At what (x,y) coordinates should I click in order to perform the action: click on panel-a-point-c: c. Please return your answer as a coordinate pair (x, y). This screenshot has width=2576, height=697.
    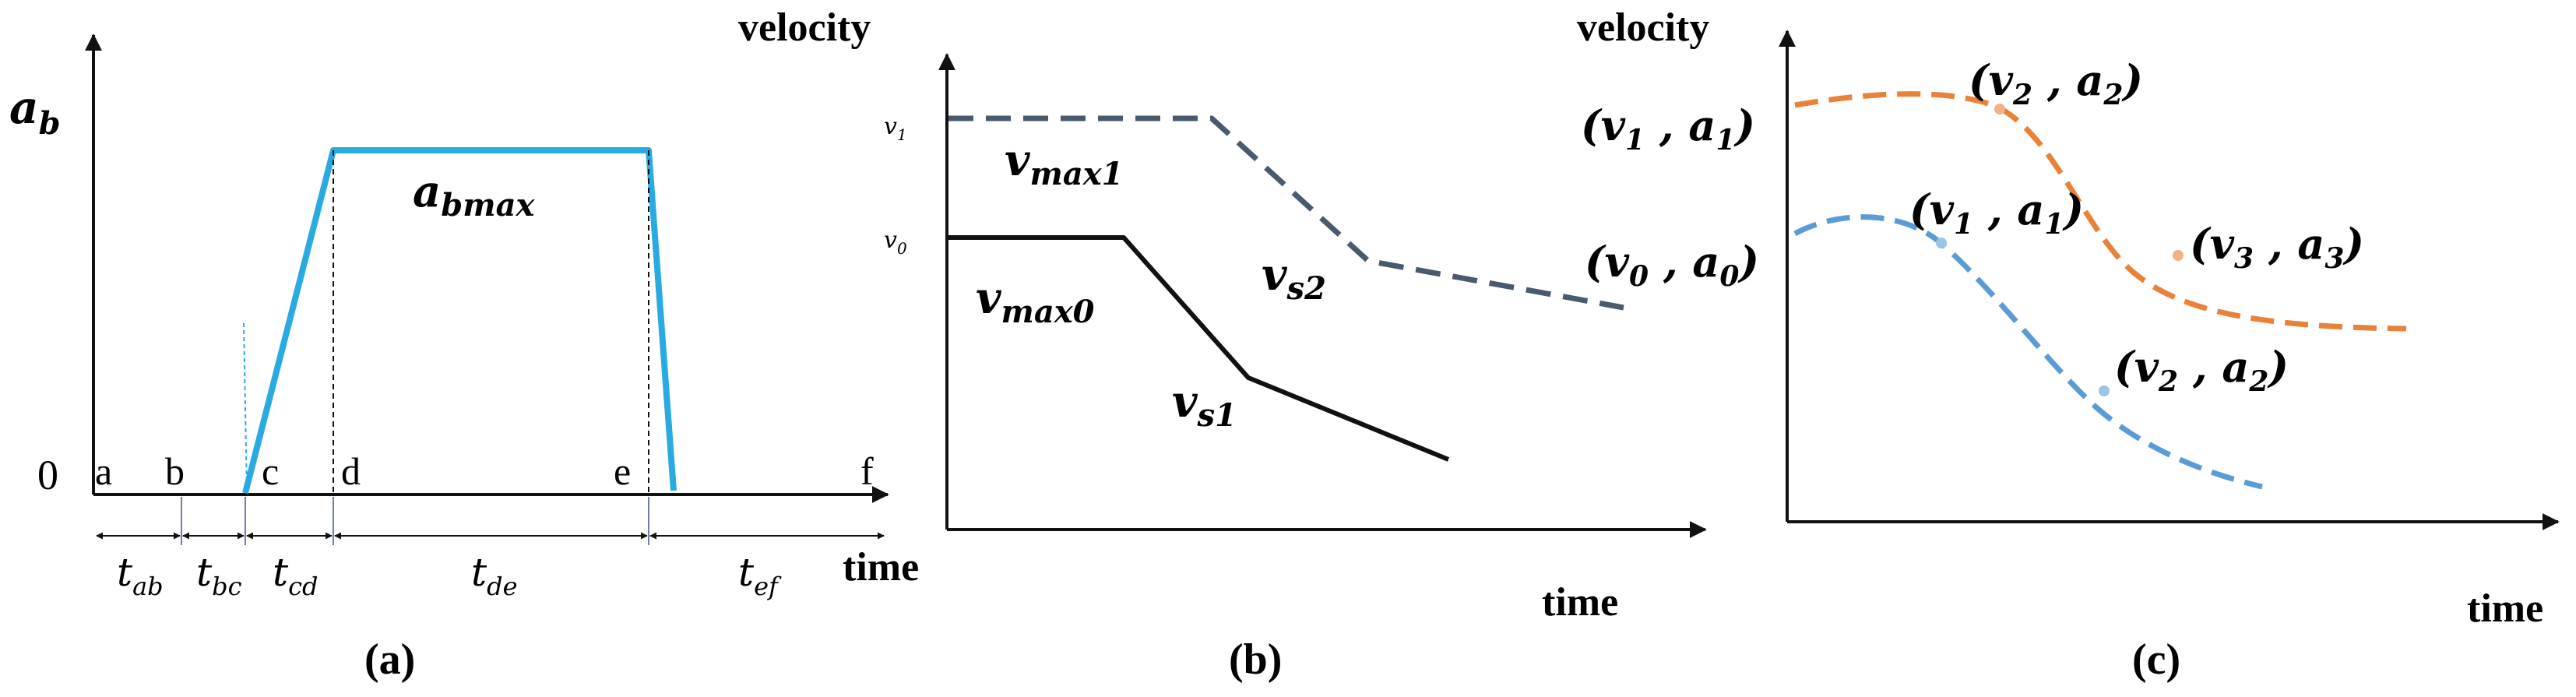
    Looking at the image, I should click on (270, 471).